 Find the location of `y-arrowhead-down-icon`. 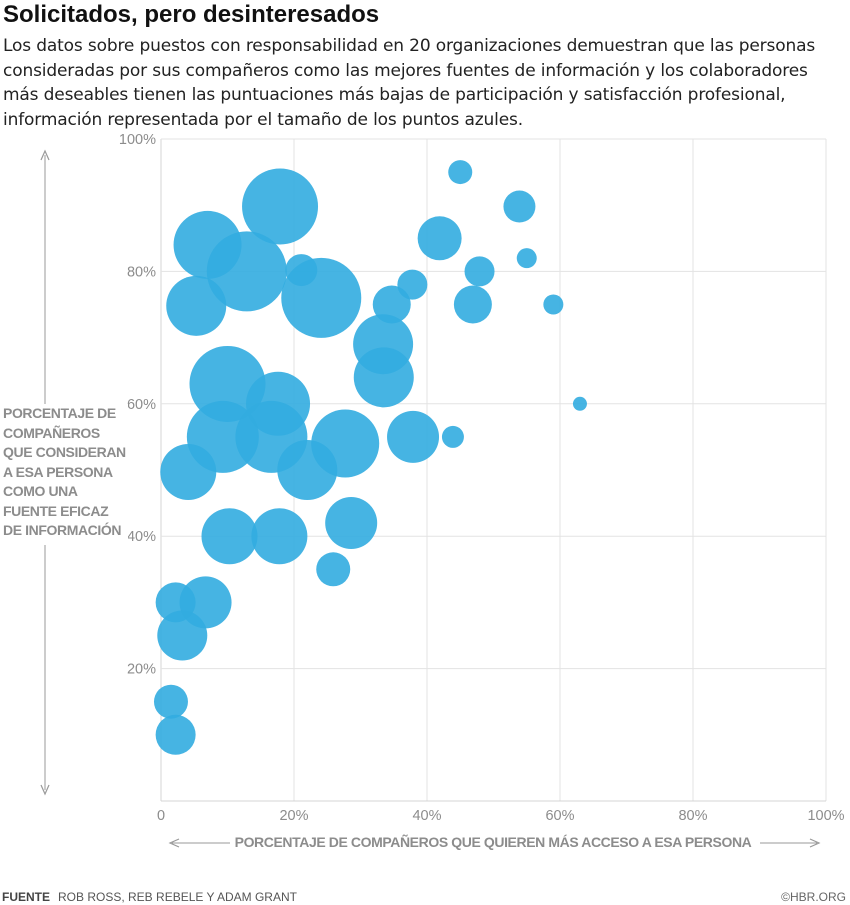

y-arrowhead-down-icon is located at coordinates (45, 790).